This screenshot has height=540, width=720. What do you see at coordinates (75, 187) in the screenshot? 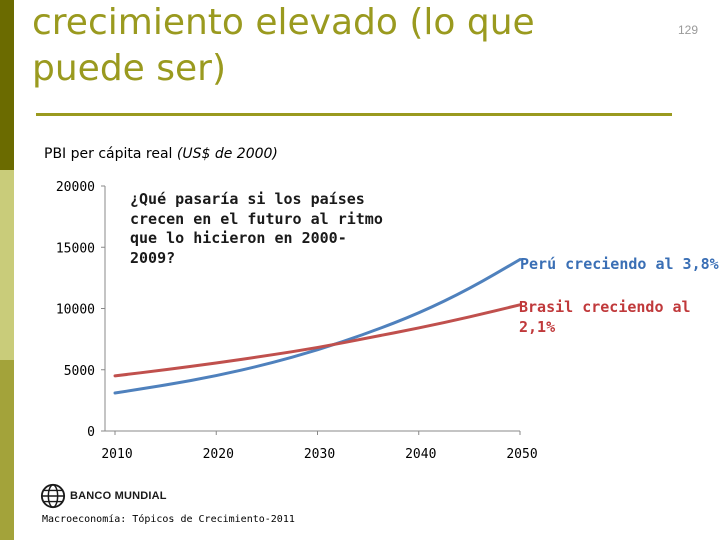
I see `y-tick-label: 20000` at bounding box center [75, 187].